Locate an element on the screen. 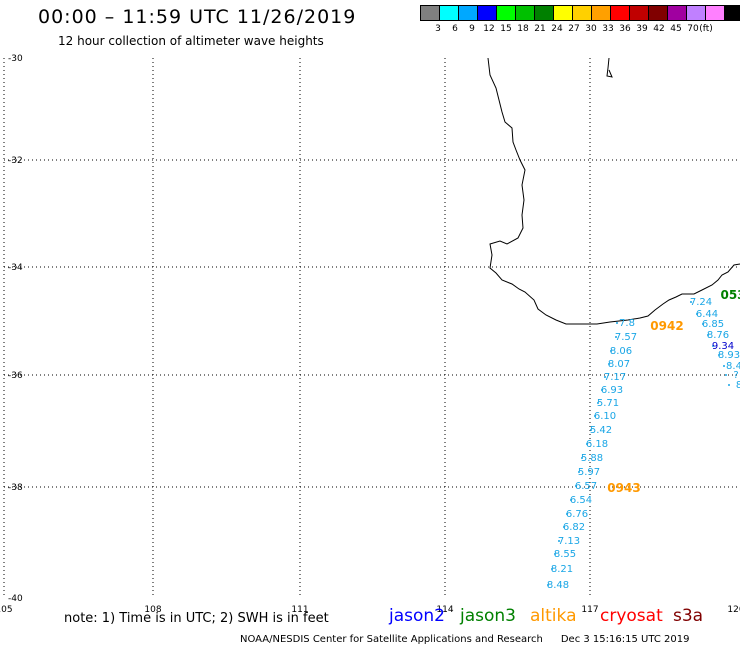 The image size is (740, 650). swh-value: ? is located at coordinates (735, 375).